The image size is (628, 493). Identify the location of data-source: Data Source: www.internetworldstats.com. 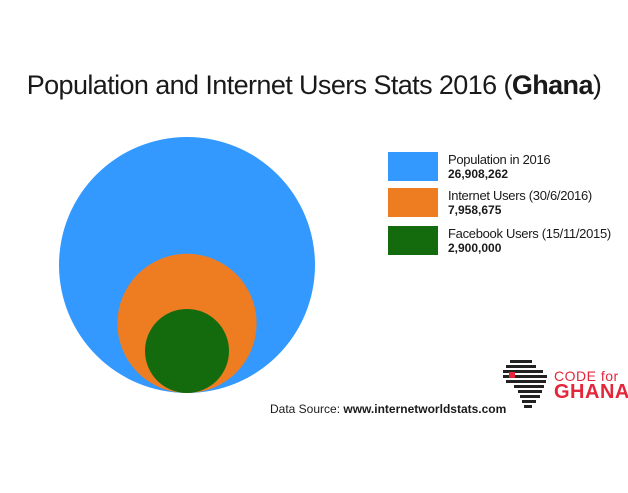
(388, 409).